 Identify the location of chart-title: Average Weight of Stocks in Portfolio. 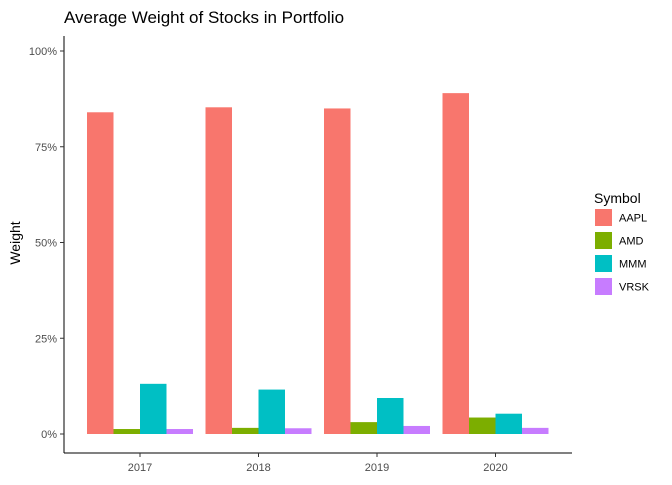
(204, 17).